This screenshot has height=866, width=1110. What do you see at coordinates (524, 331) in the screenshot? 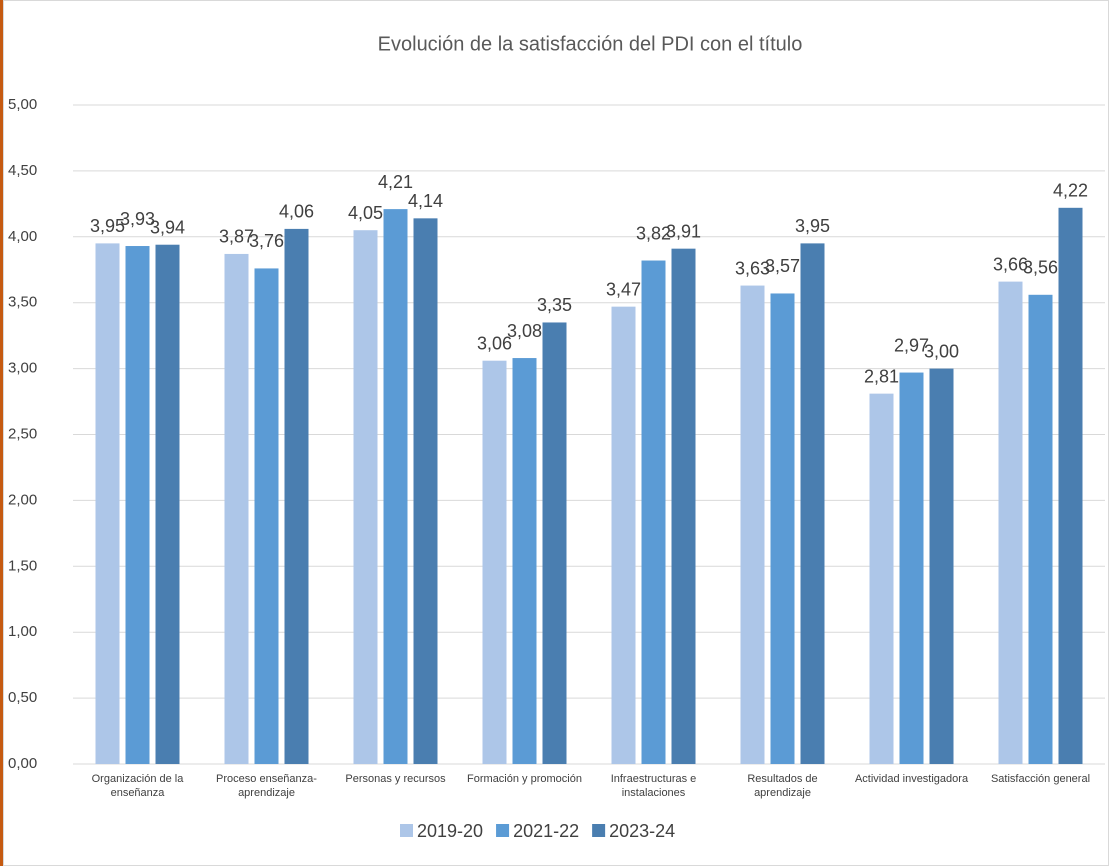
I see `data-label: 3,08` at bounding box center [524, 331].